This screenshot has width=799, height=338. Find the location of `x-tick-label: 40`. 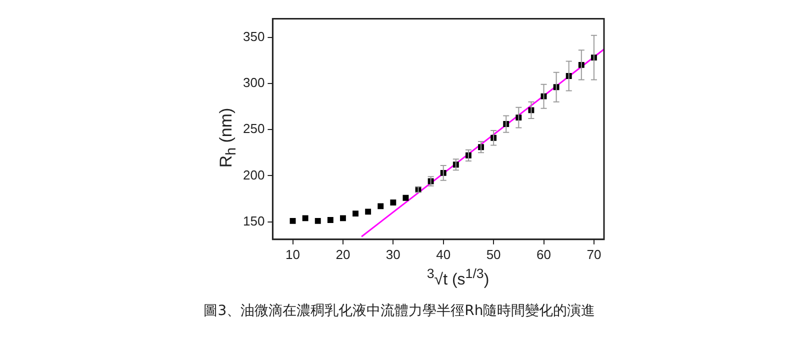

x-tick-label: 40 is located at coordinates (443, 254).